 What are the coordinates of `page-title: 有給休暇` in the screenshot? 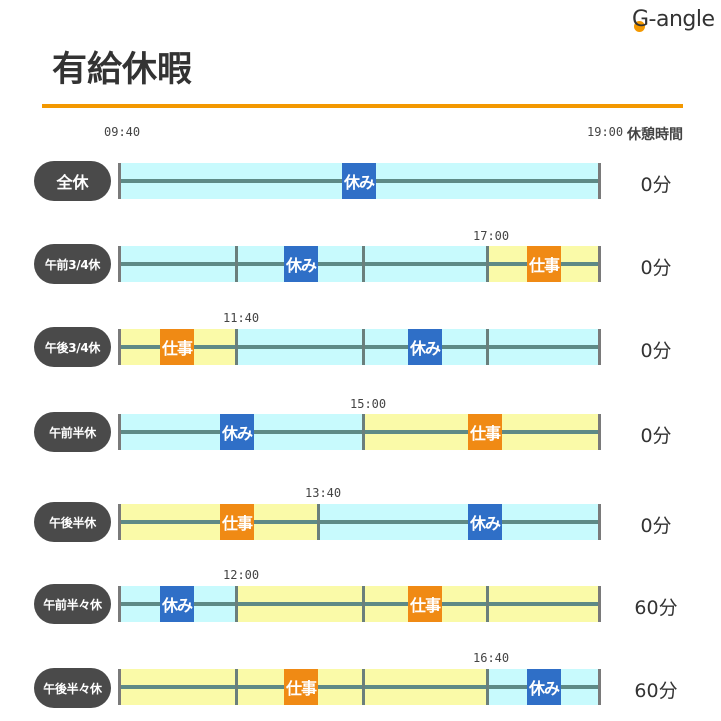 It's located at (122, 70).